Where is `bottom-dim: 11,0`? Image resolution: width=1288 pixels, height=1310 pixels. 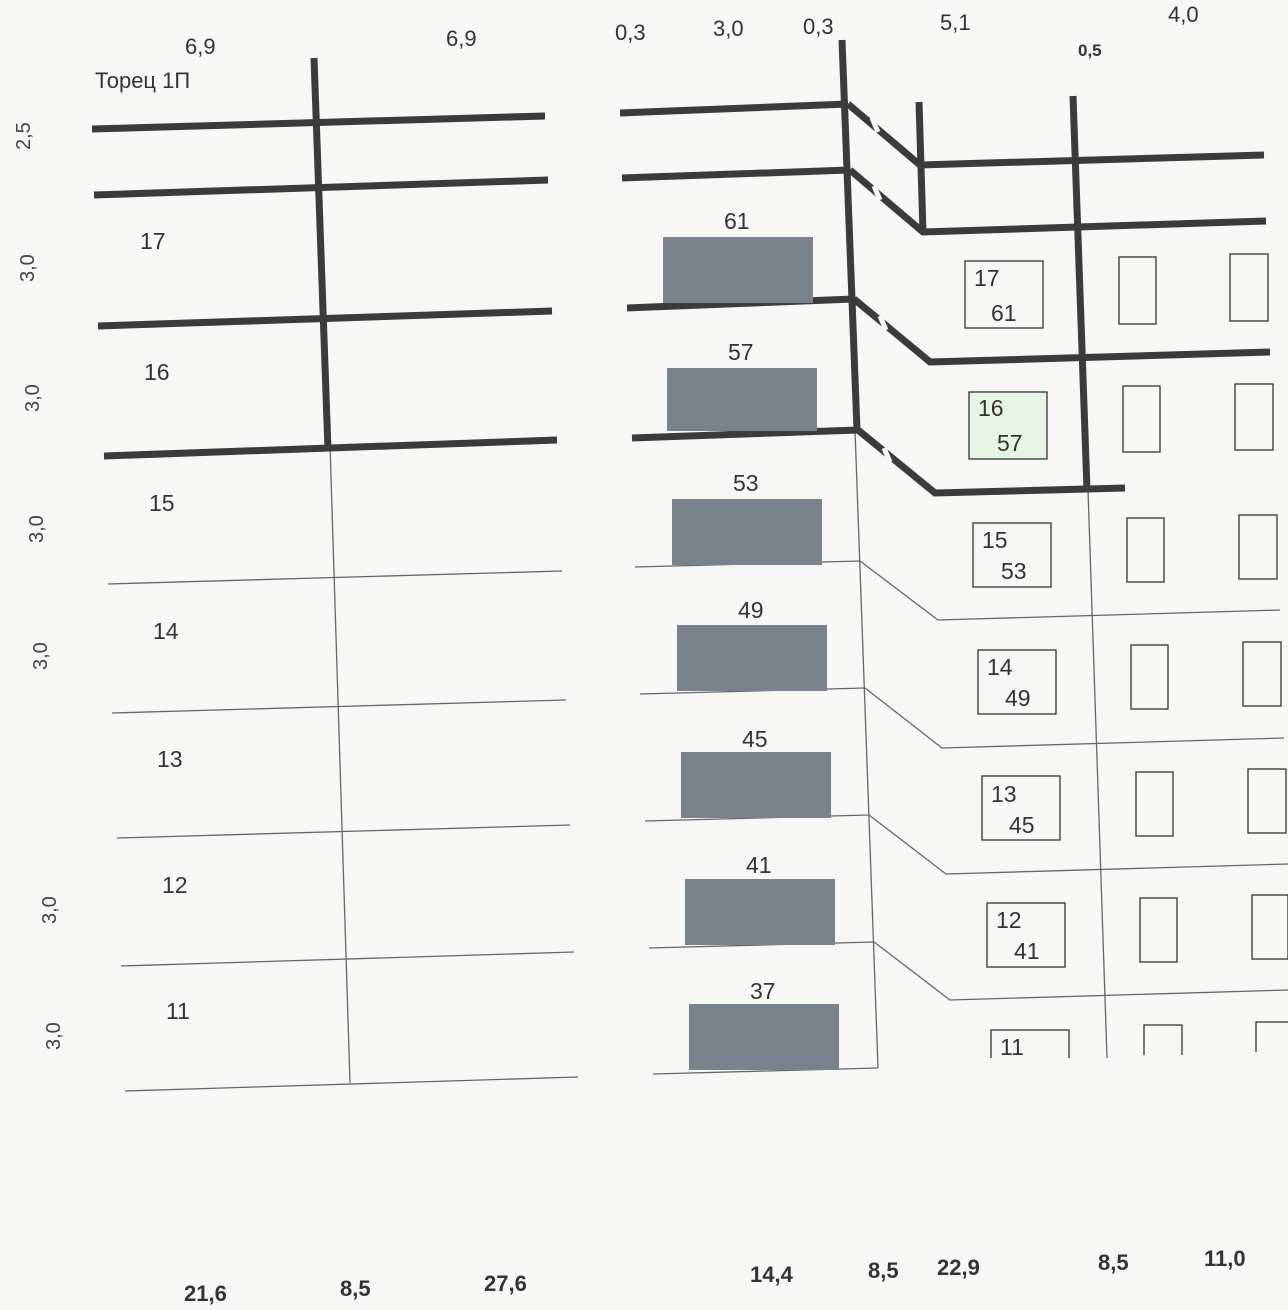 bottom-dim: 11,0 is located at coordinates (1225, 1258).